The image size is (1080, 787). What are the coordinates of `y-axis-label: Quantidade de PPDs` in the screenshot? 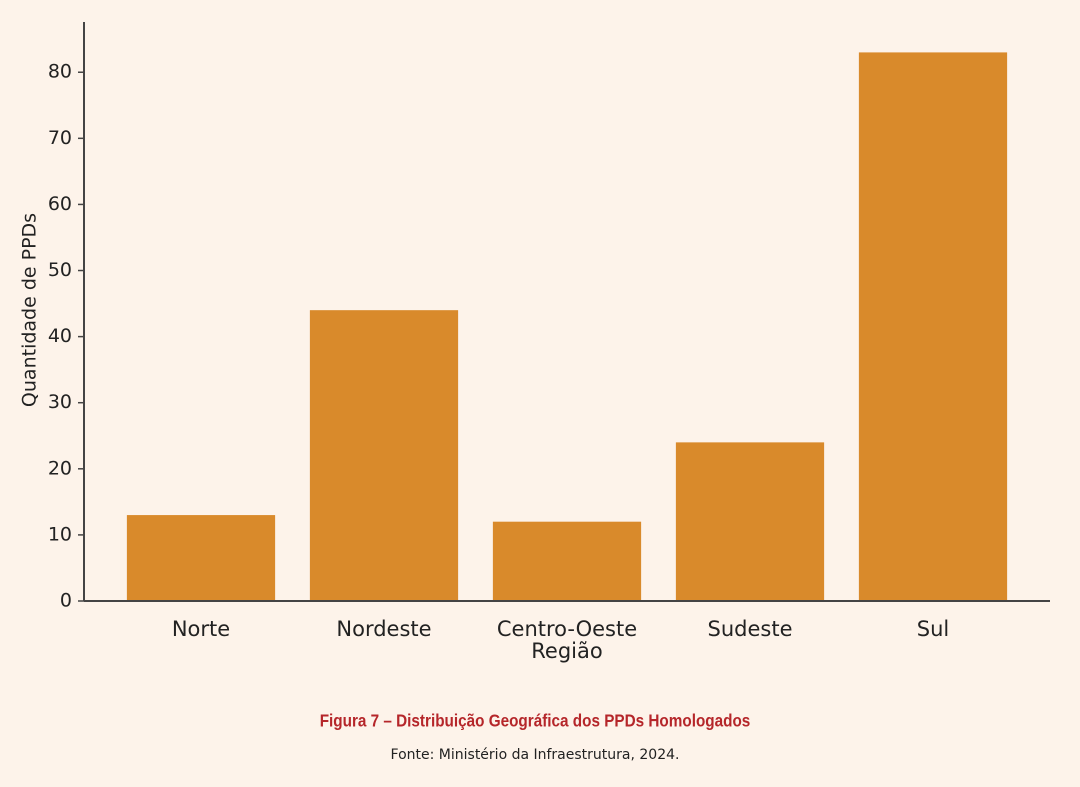 It's located at (30, 310).